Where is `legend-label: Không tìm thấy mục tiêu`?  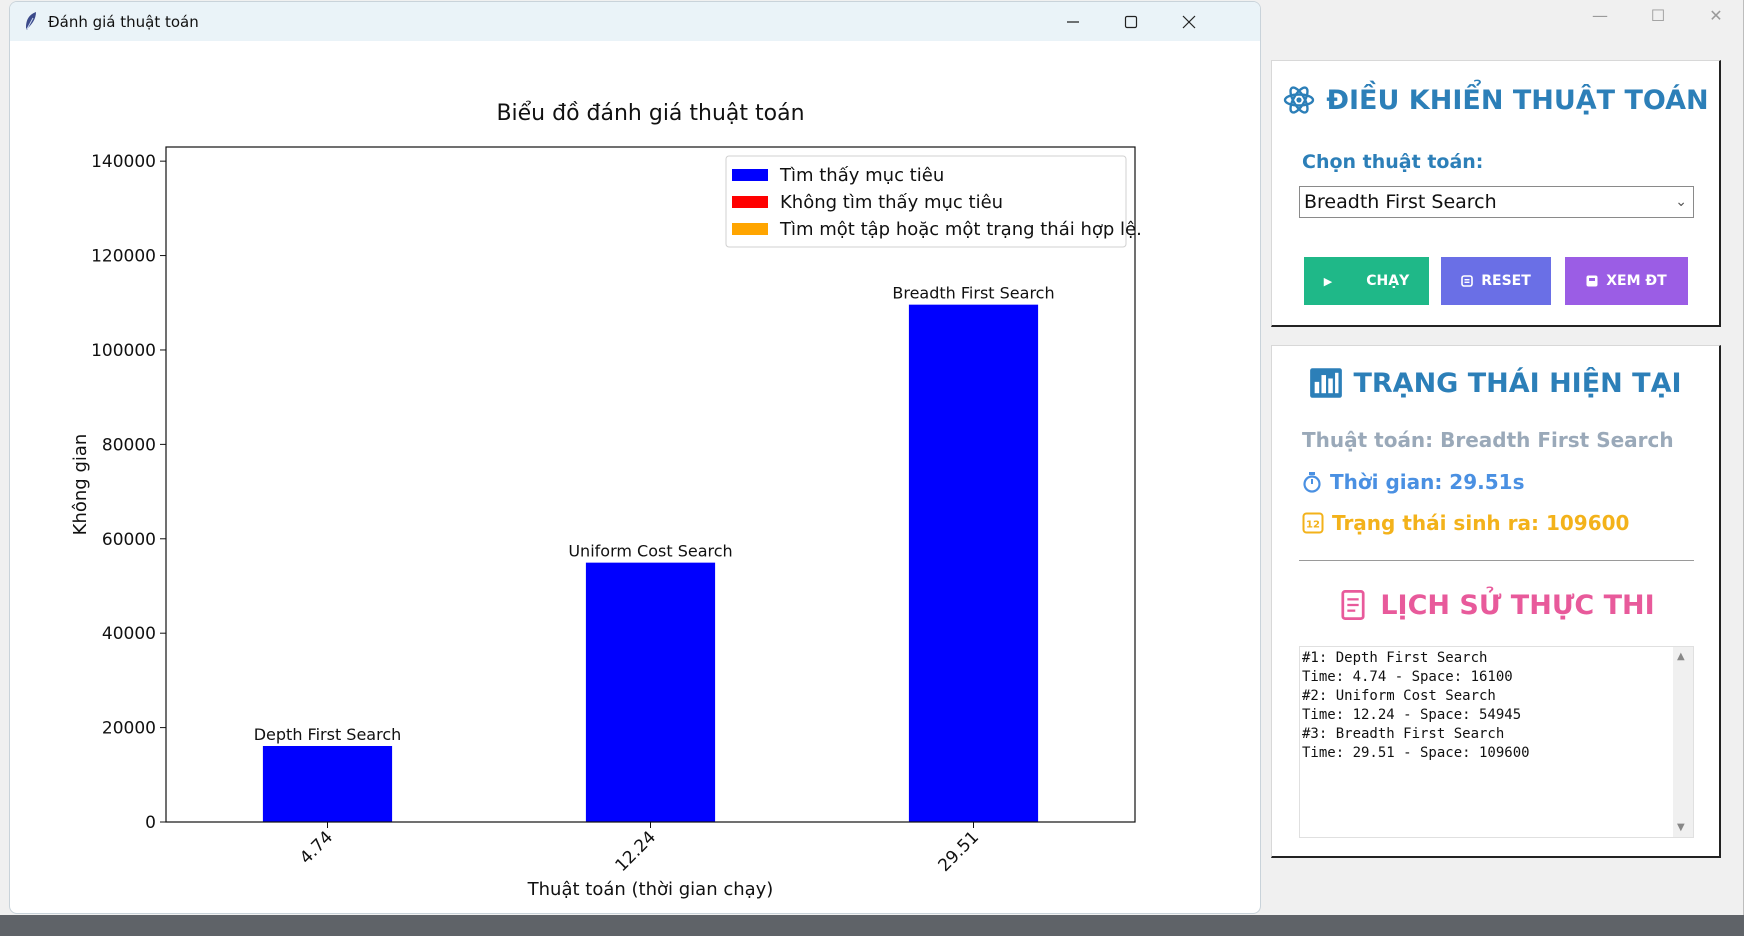 legend-label: Không tìm thấy mục tiêu is located at coordinates (891, 202).